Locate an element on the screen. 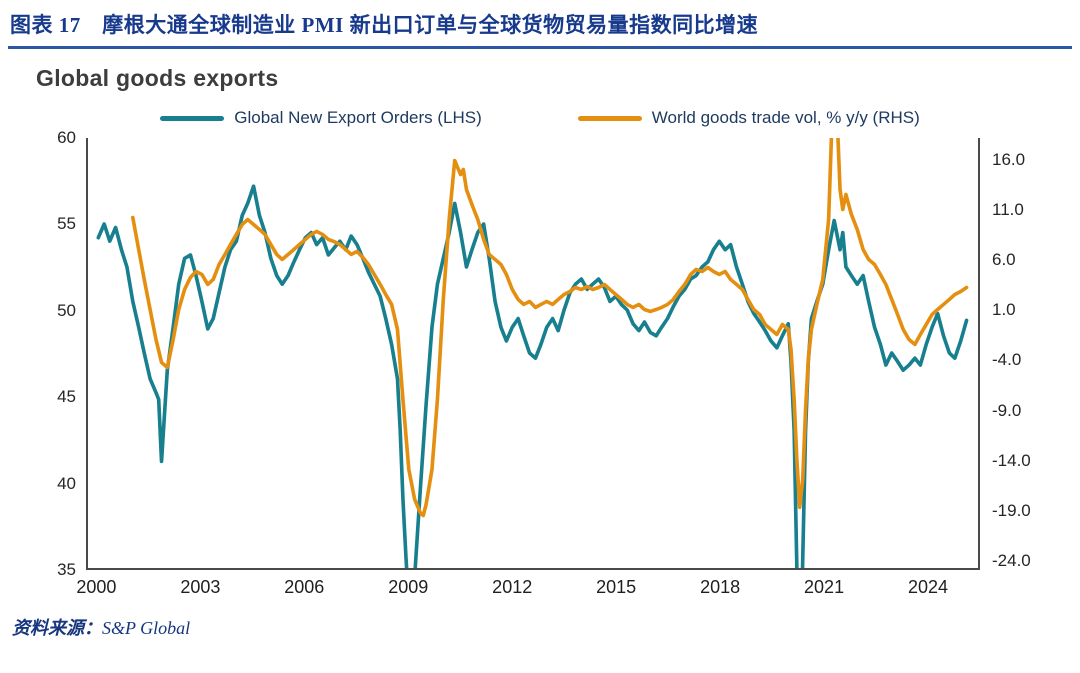  legend-line-swatch-rhs is located at coordinates (609, 118).